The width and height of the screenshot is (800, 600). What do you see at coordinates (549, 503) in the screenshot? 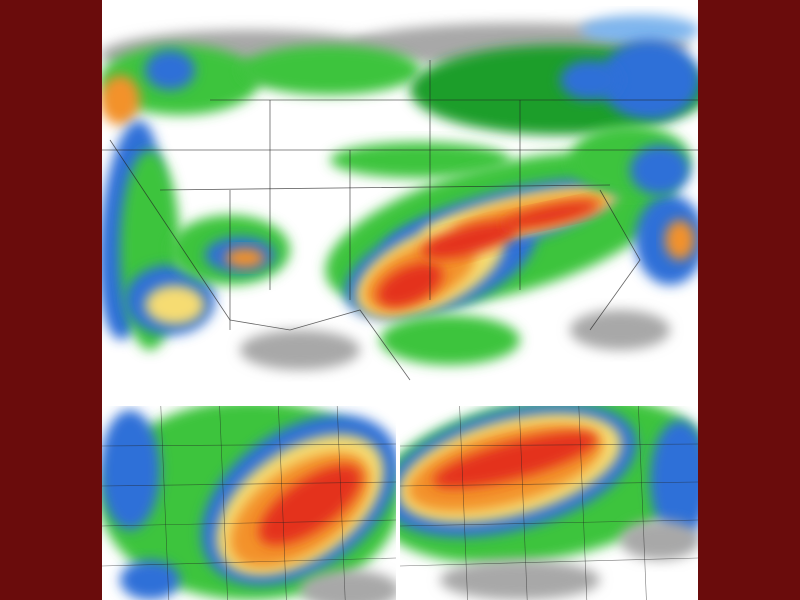
I see `inset-map-right` at bounding box center [549, 503].